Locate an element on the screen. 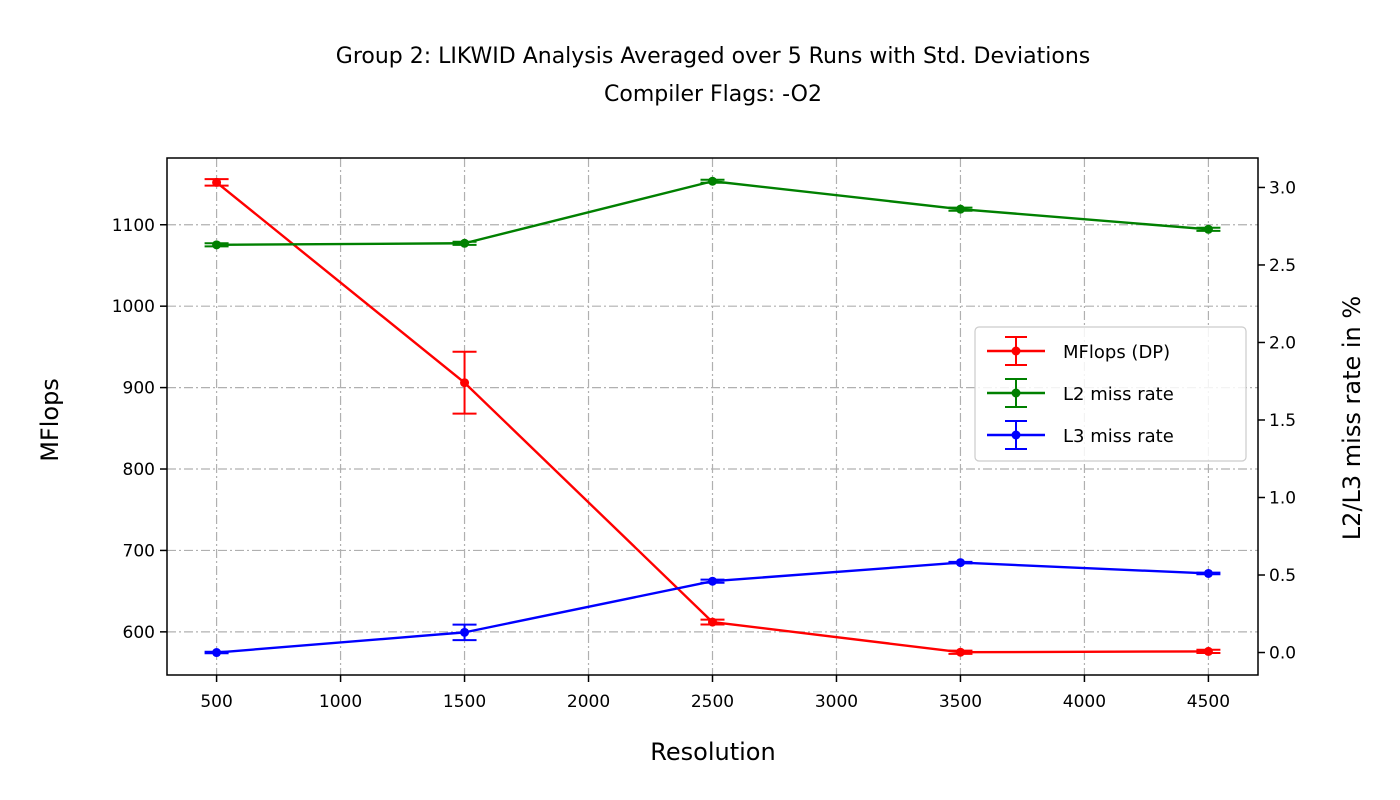 The image size is (1400, 800). x-tick-label: 1500 is located at coordinates (464, 702).